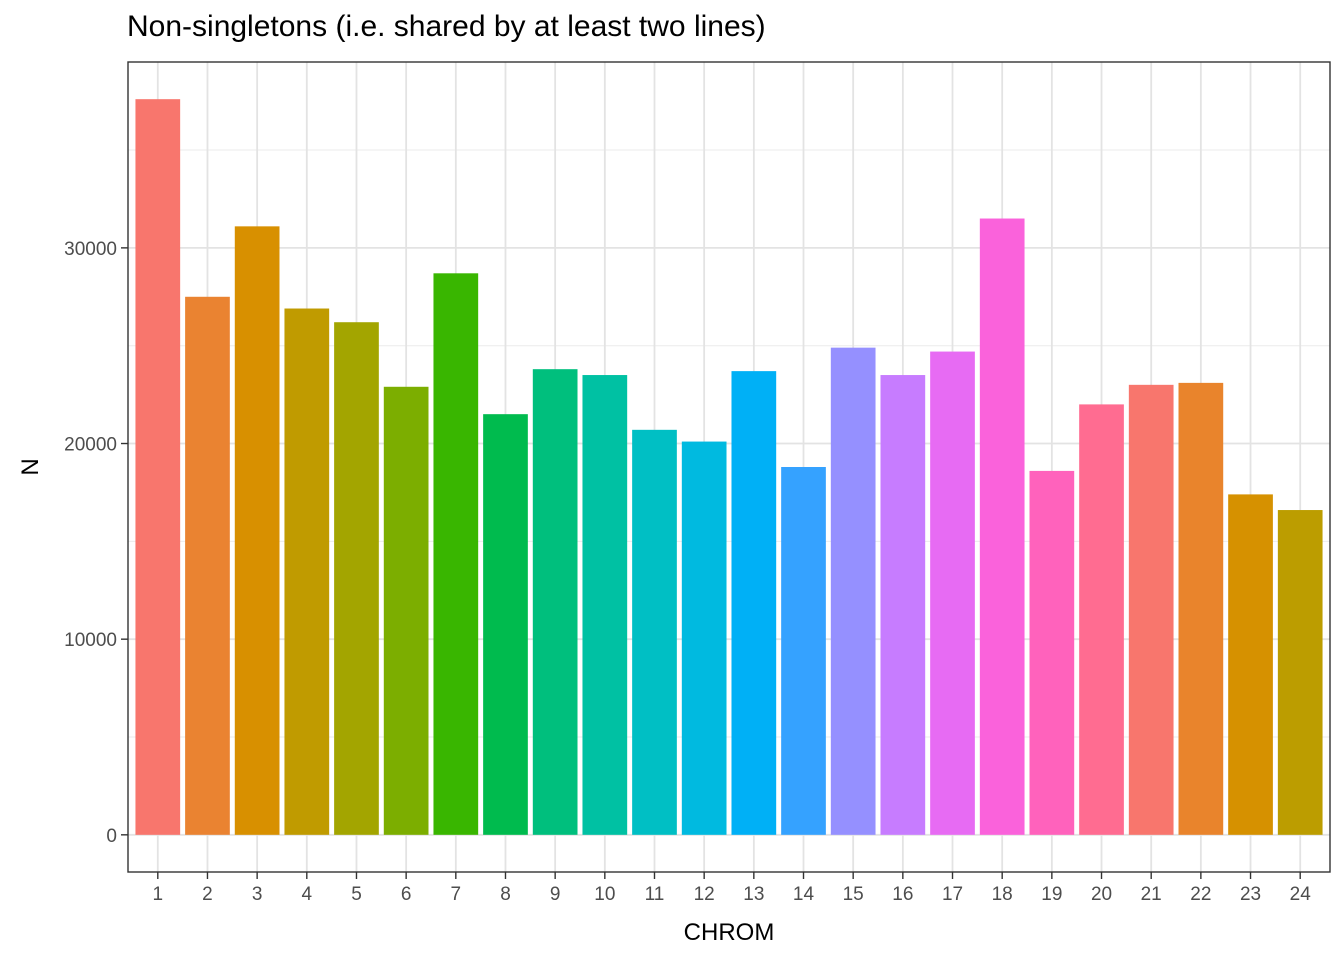 This screenshot has height=960, width=1344. What do you see at coordinates (729, 932) in the screenshot?
I see `x-axis-title: CHROM` at bounding box center [729, 932].